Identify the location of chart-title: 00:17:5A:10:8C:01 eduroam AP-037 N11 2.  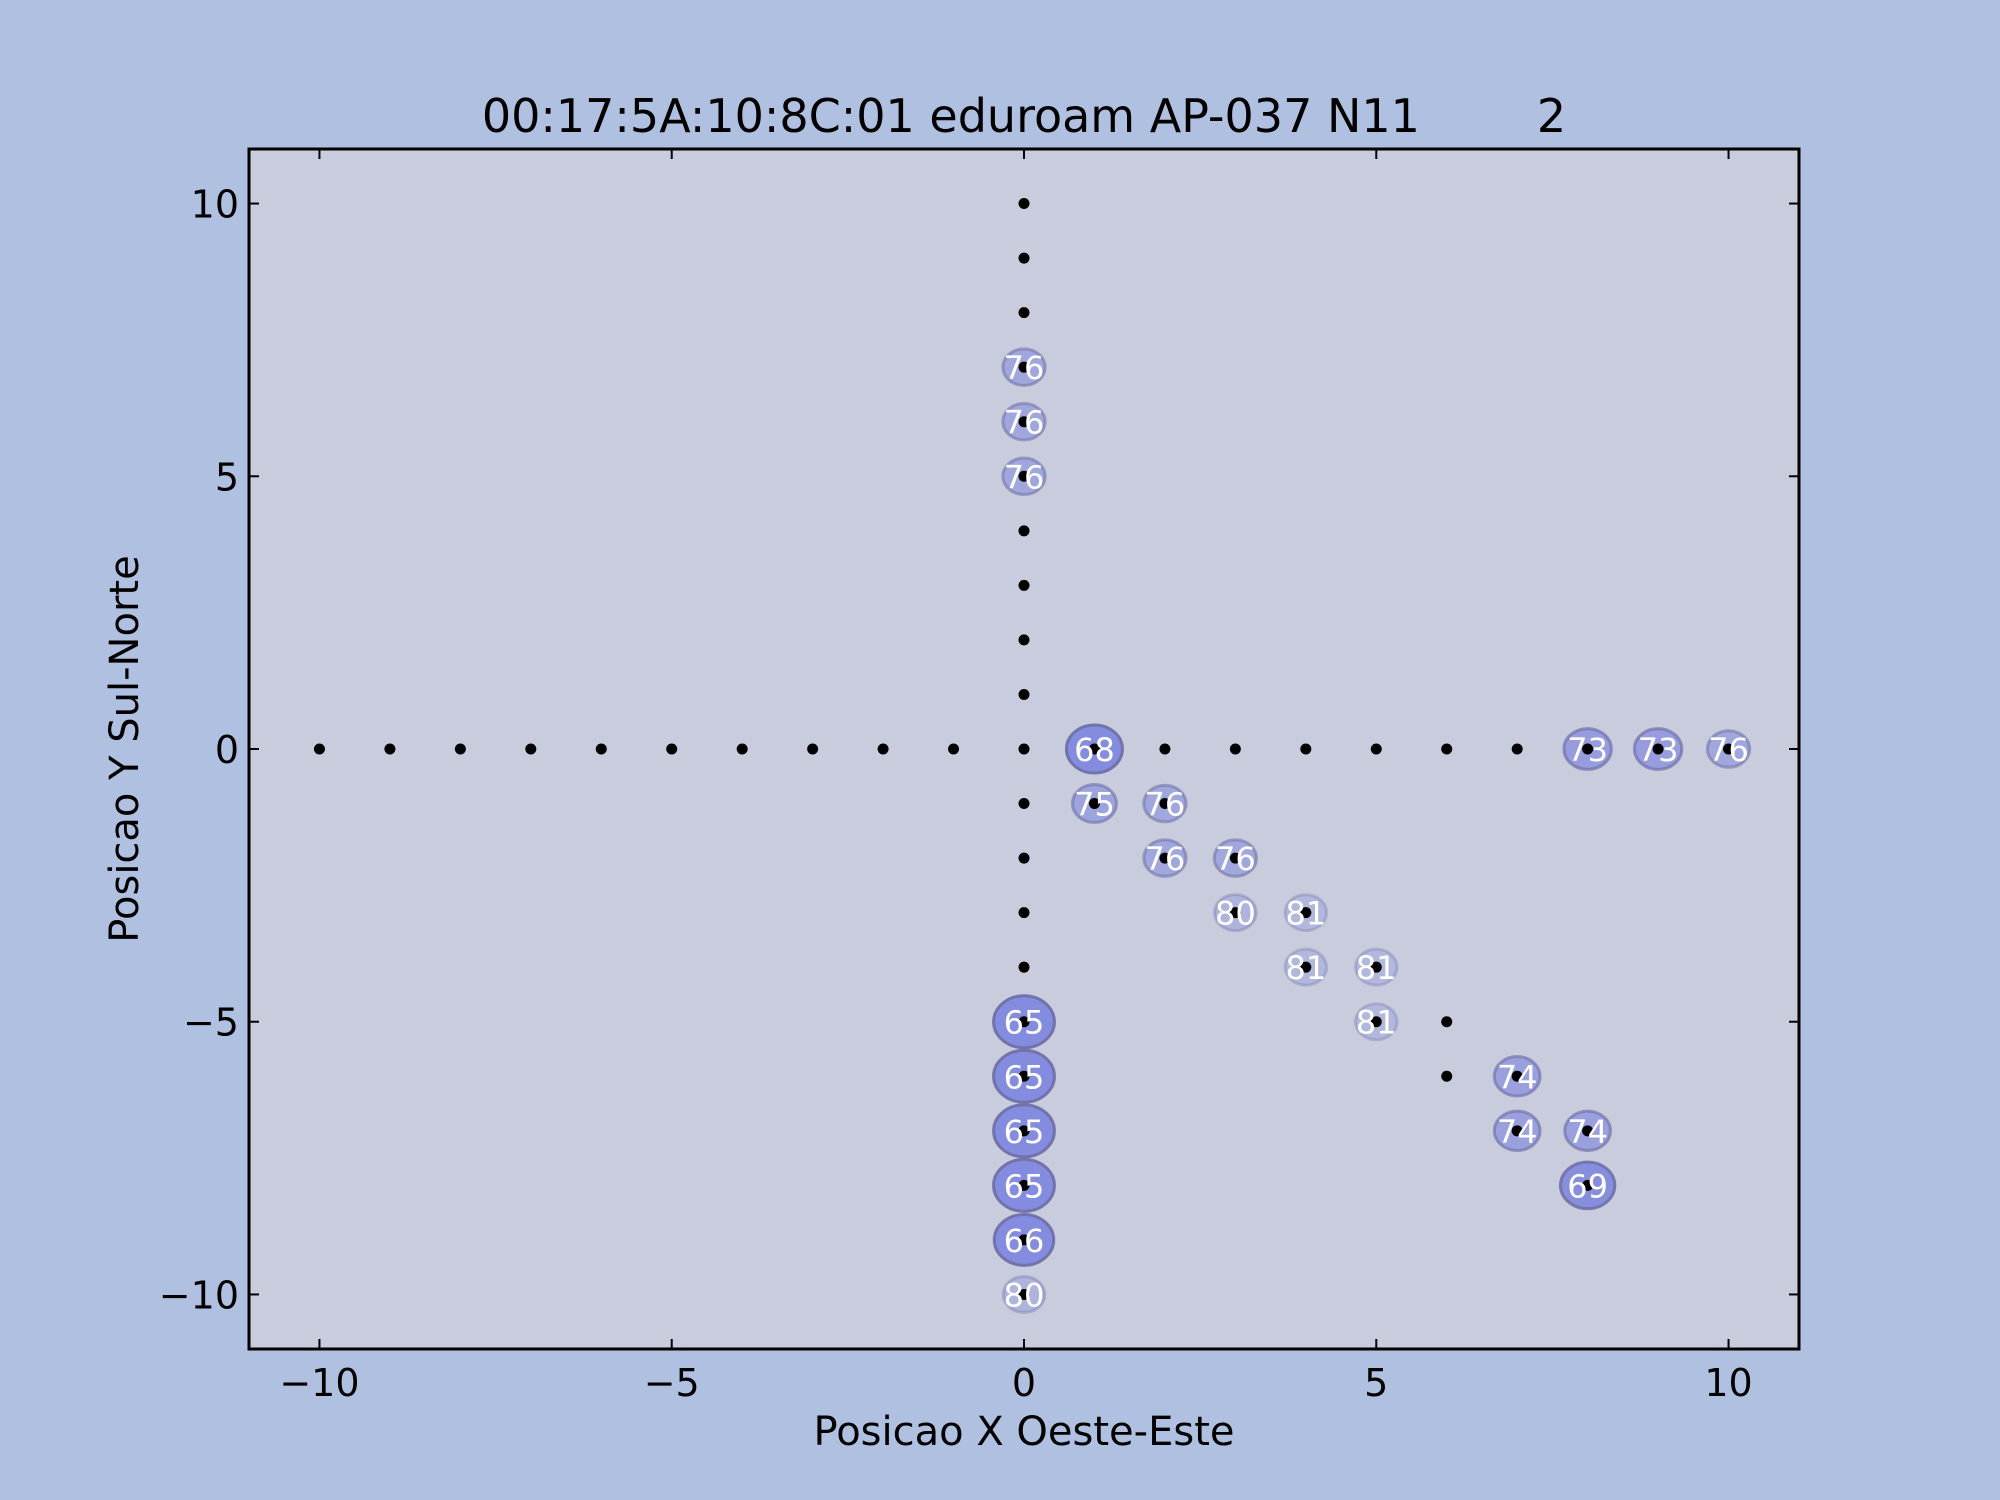
(1024, 116).